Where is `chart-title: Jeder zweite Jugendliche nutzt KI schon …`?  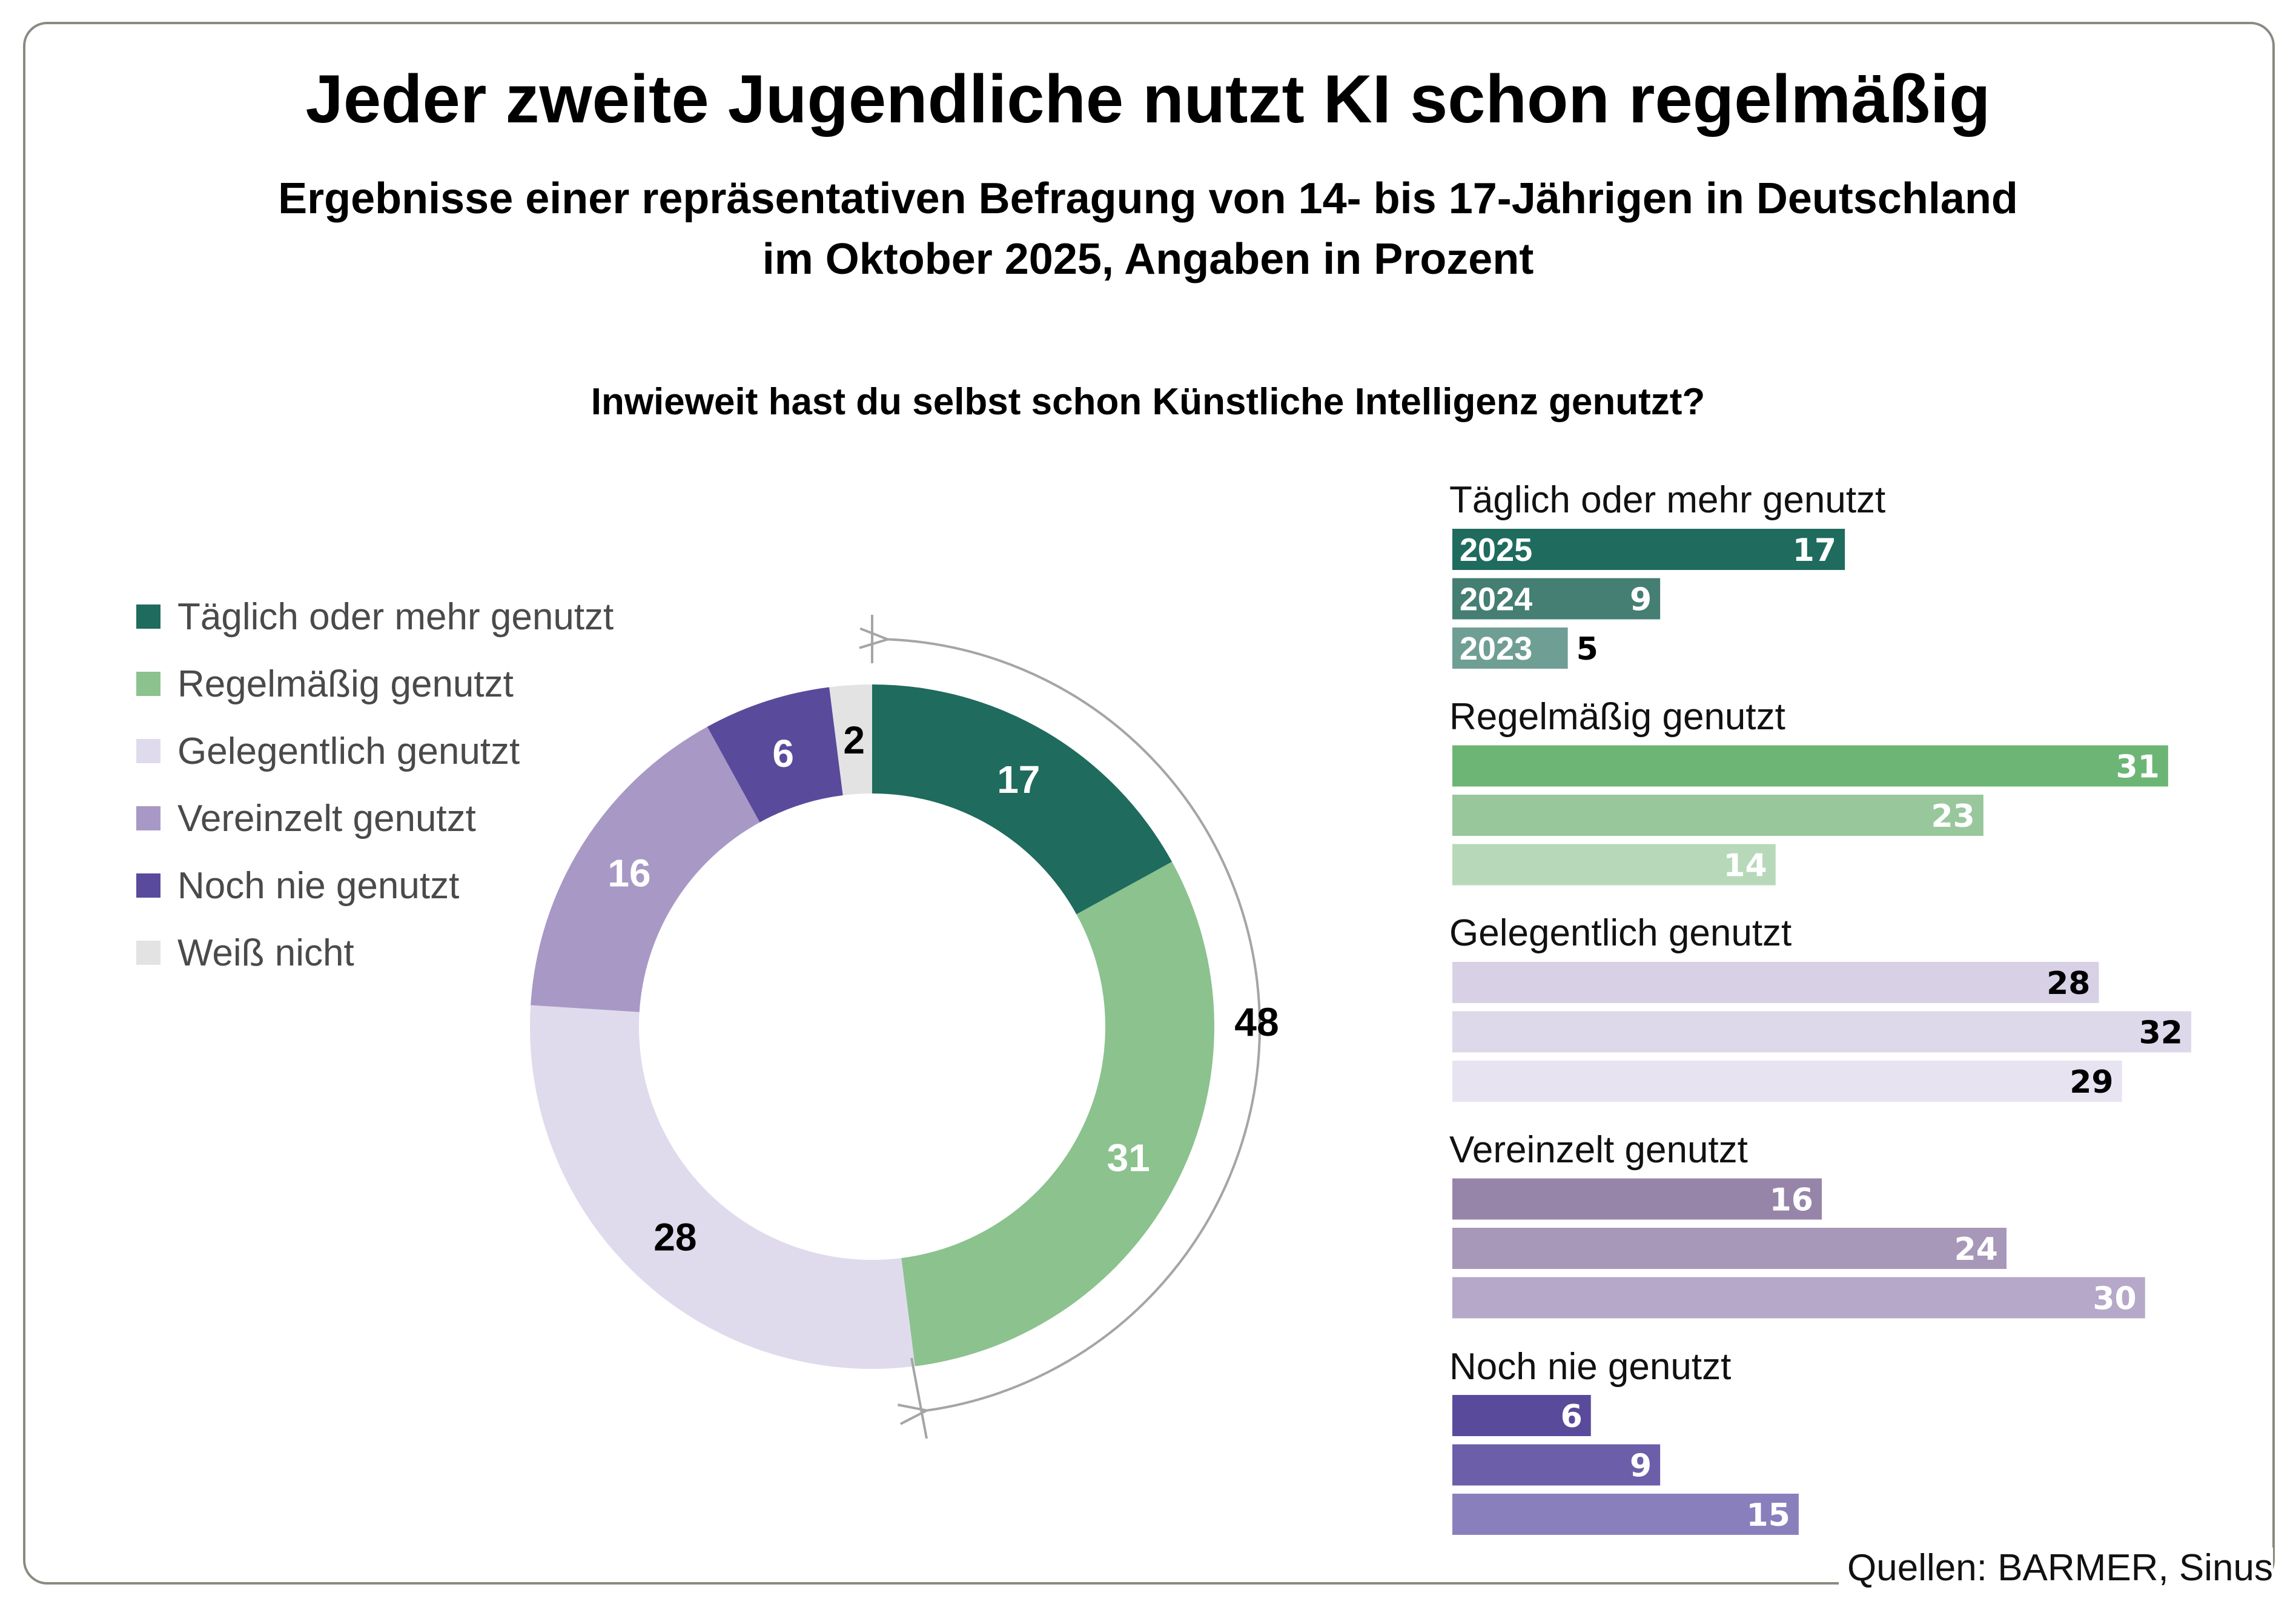
chart-title: Jeder zweite Jugendliche nutzt KI schon … is located at coordinates (1148, 99).